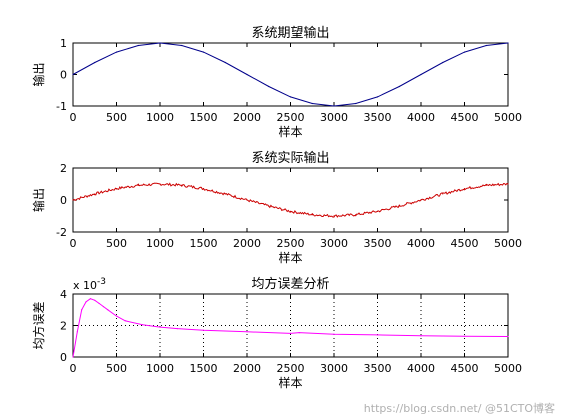  What do you see at coordinates (459, 408) in the screenshot?
I see `watermark: https://blog.csdn.net/ @51CTO博客` at bounding box center [459, 408].